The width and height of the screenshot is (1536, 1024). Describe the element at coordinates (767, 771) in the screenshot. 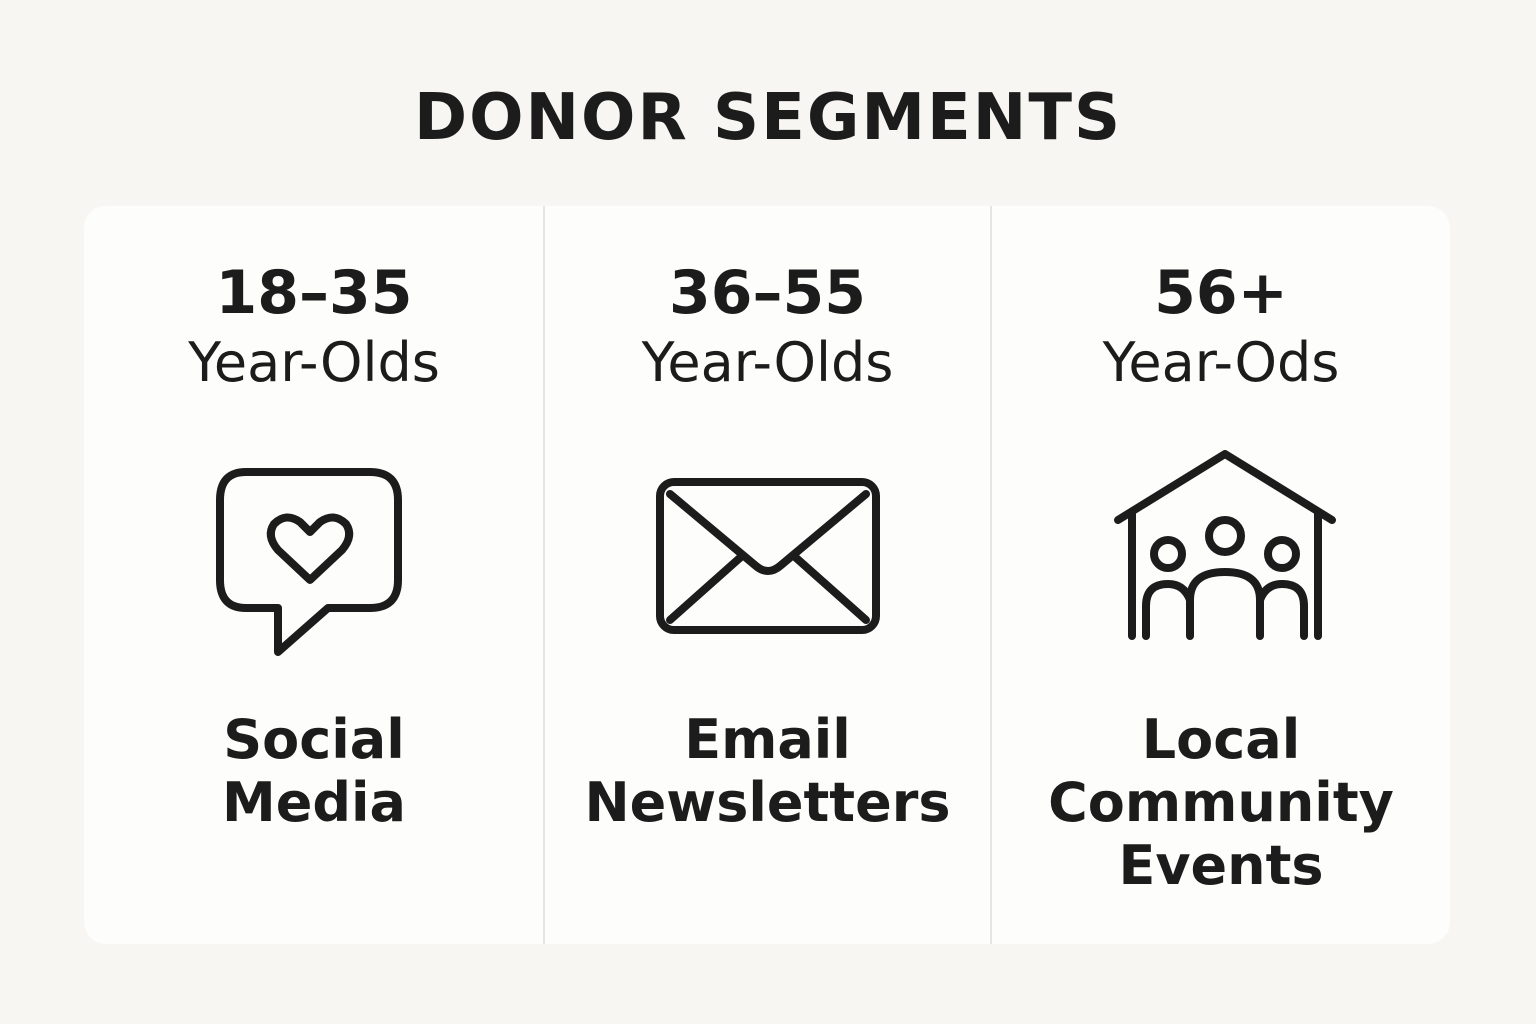

I see `segment-channel: Email Newsletters` at that location.